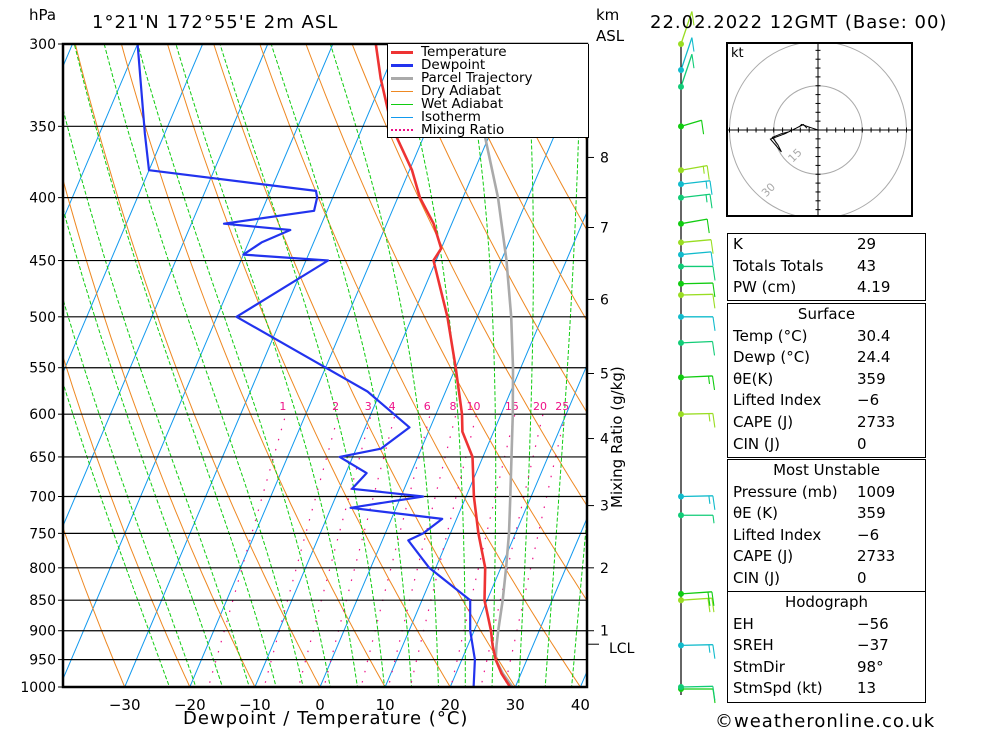  What do you see at coordinates (617, 437) in the screenshot?
I see `mixing-ratio-axis-title: Mixing Ratio (g/kg)` at bounding box center [617, 437].